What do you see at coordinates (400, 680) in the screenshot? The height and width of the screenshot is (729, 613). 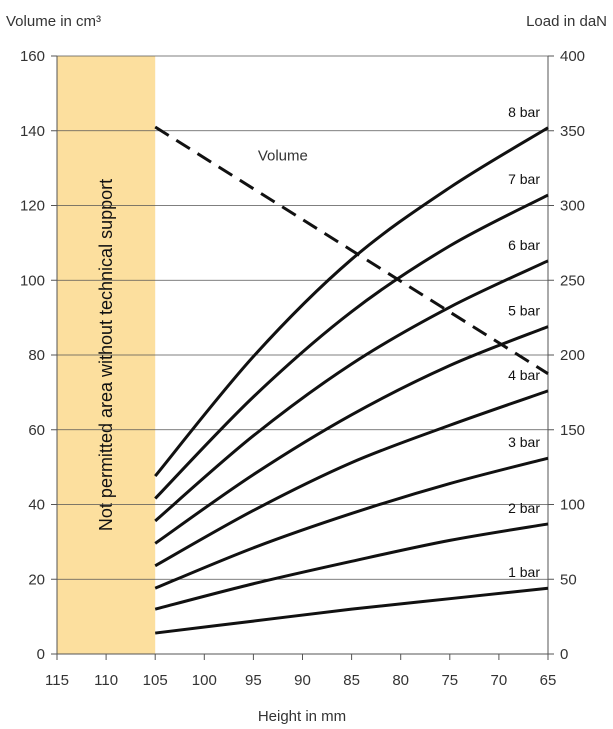 I see `x-tick-label: 80` at bounding box center [400, 680].